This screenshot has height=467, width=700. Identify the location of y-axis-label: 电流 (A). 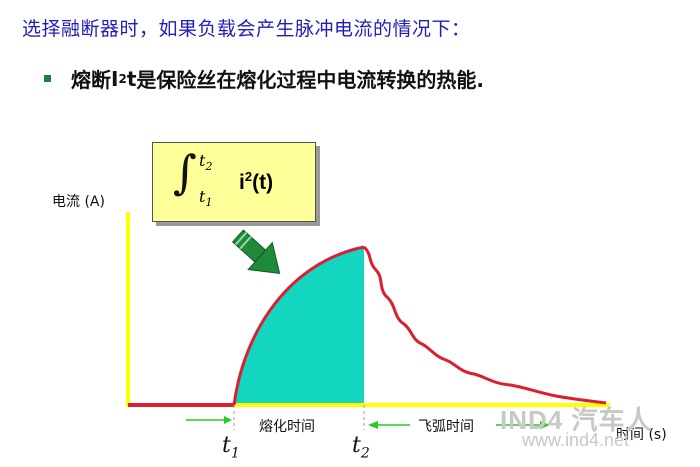
(78, 202).